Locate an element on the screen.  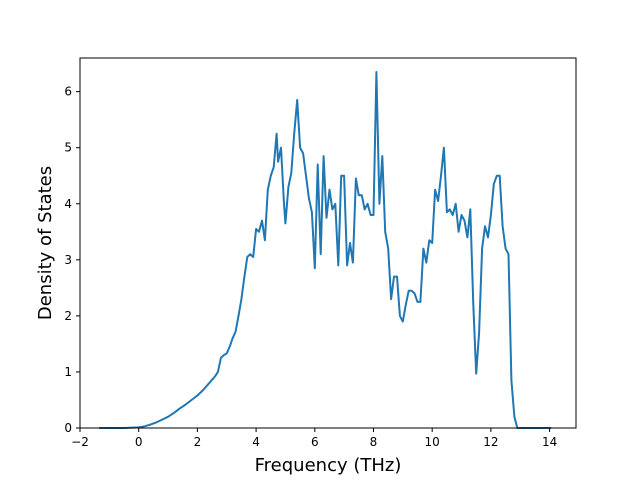
y-tick-label: 0 is located at coordinates (68, 428).